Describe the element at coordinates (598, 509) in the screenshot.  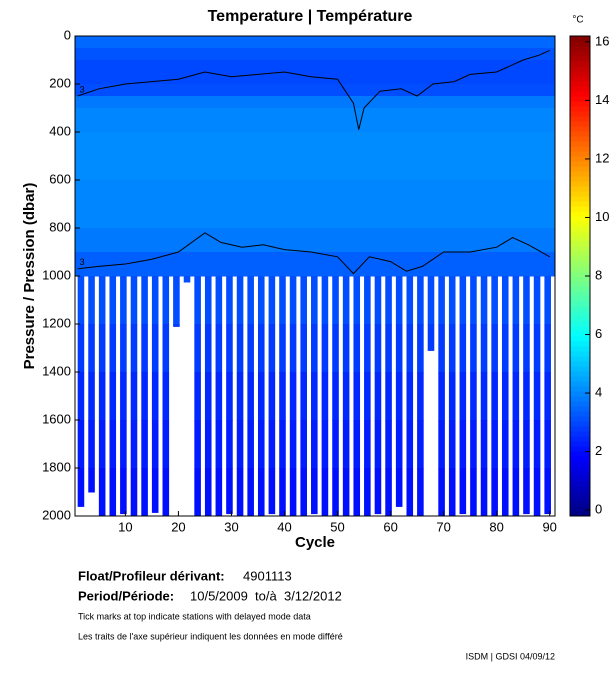
I see `colorbar-tick-label: 0` at that location.